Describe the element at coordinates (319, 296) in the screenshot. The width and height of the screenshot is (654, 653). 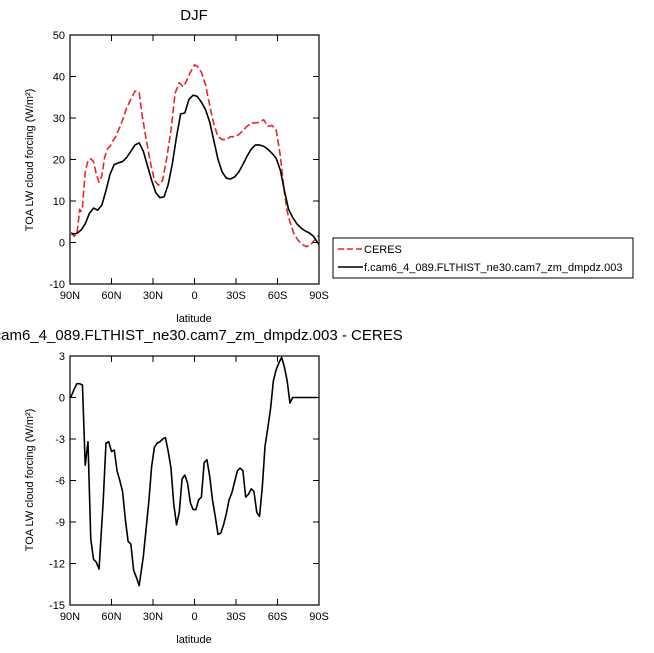
I see `top-xtick-label: 90S` at that location.